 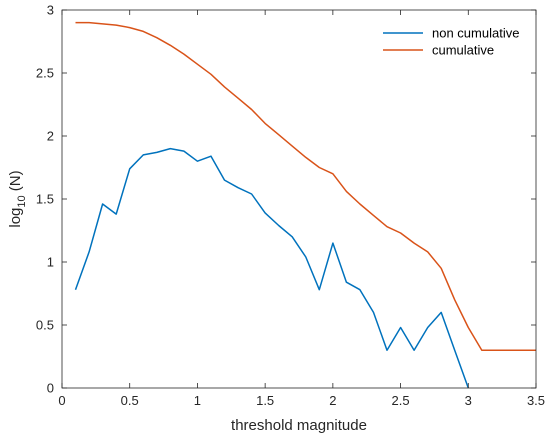 What do you see at coordinates (45, 325) in the screenshot?
I see `y-tick-label: 0.5` at bounding box center [45, 325].